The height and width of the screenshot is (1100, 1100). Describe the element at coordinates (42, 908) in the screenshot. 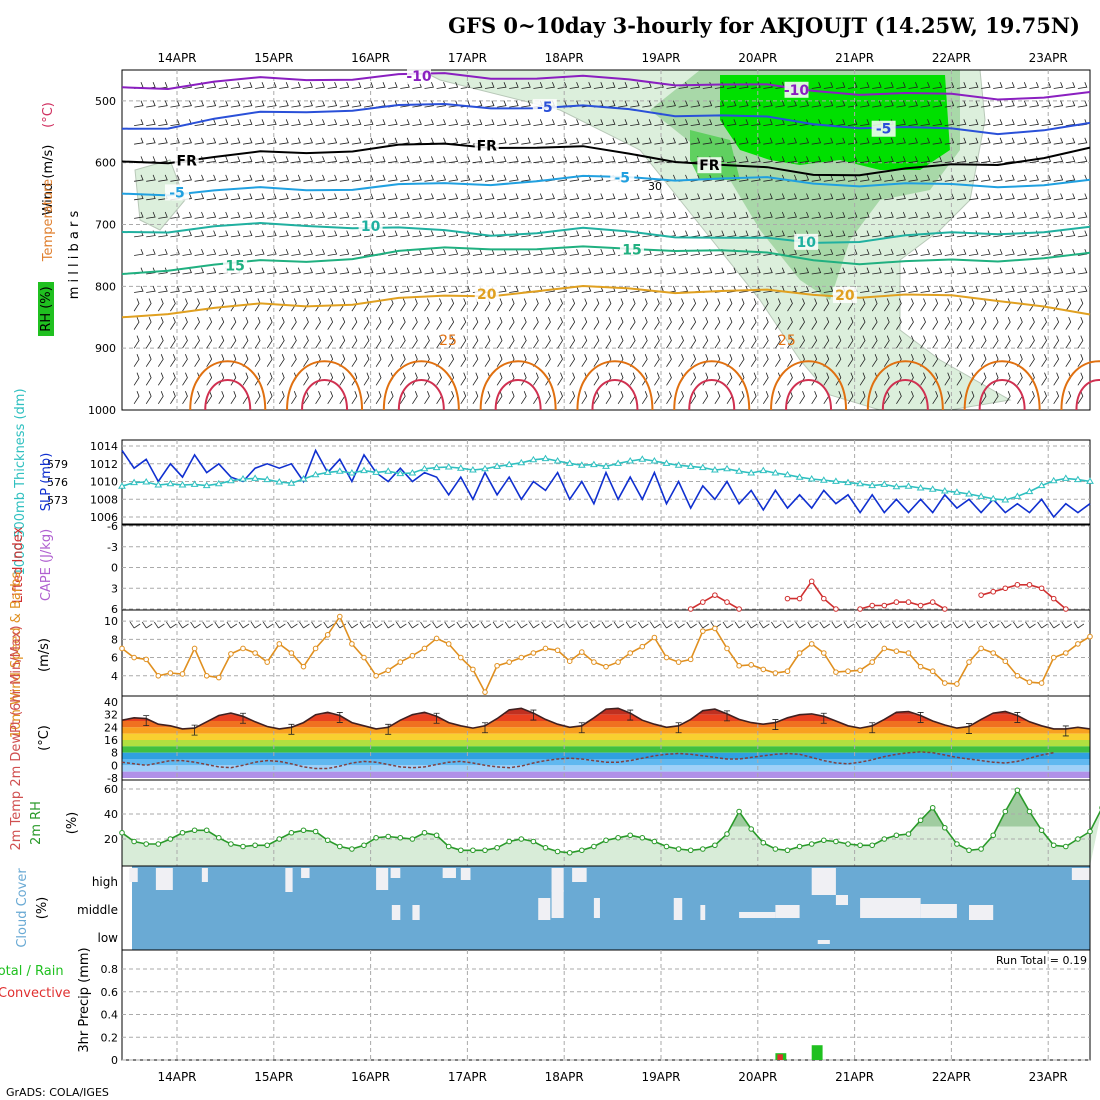

I see `cloud-unit: (%)` at that location.